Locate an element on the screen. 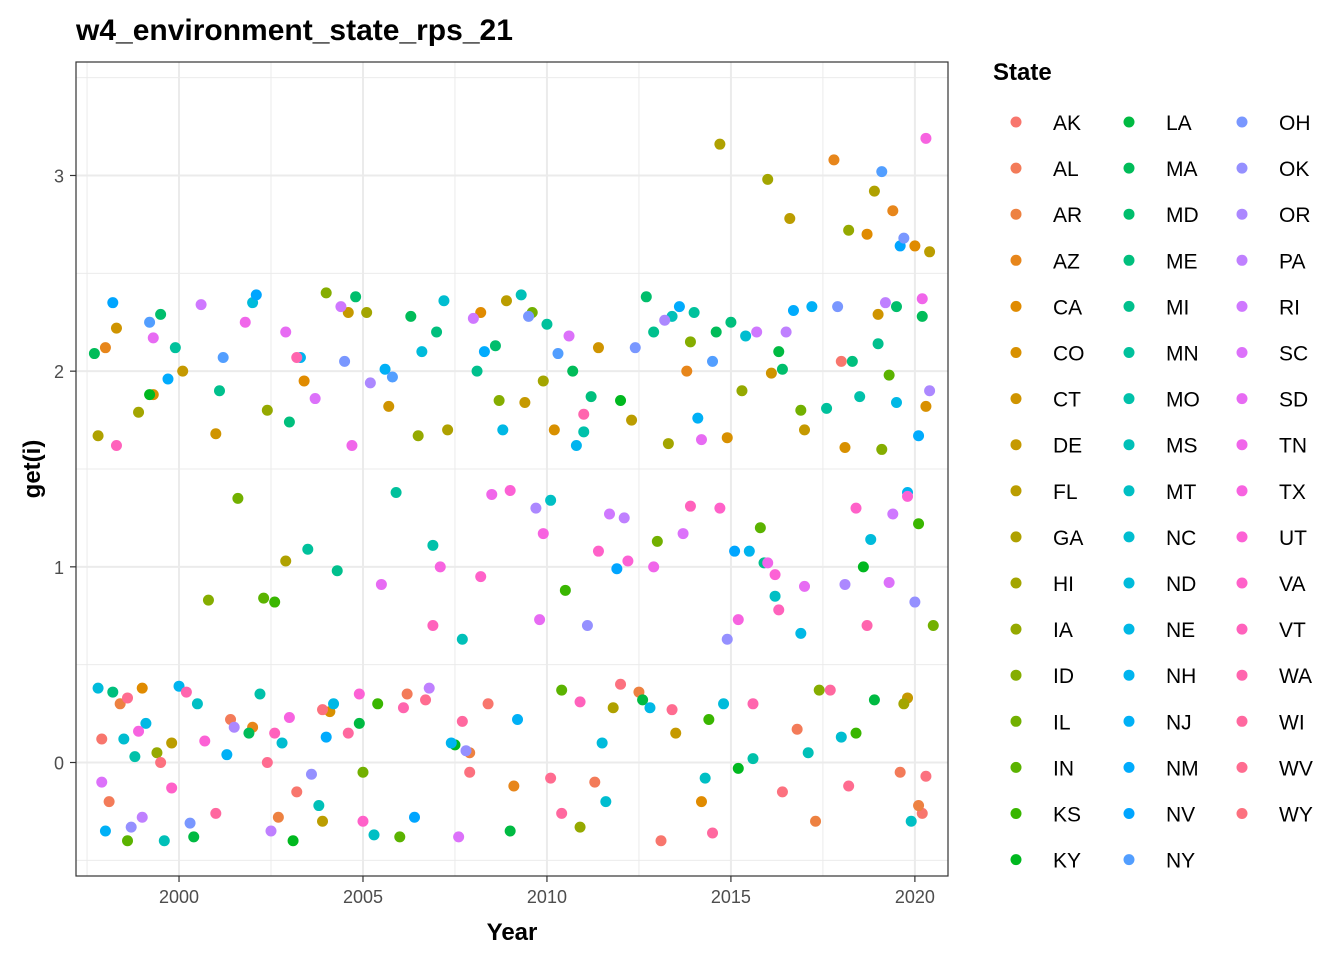 Image resolution: width=1344 pixels, height=960 pixels. legend-key-ar is located at coordinates (1016, 214).